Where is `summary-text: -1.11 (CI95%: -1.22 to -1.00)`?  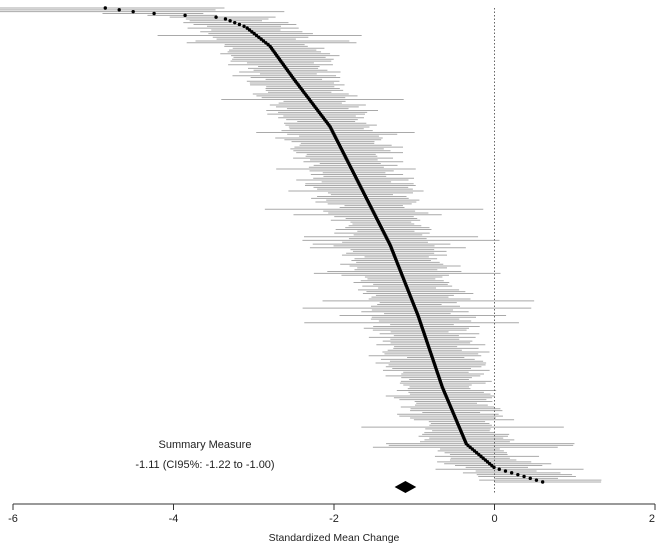 summary-text: -1.11 (CI95%: -1.22 to -1.00) is located at coordinates (204, 465).